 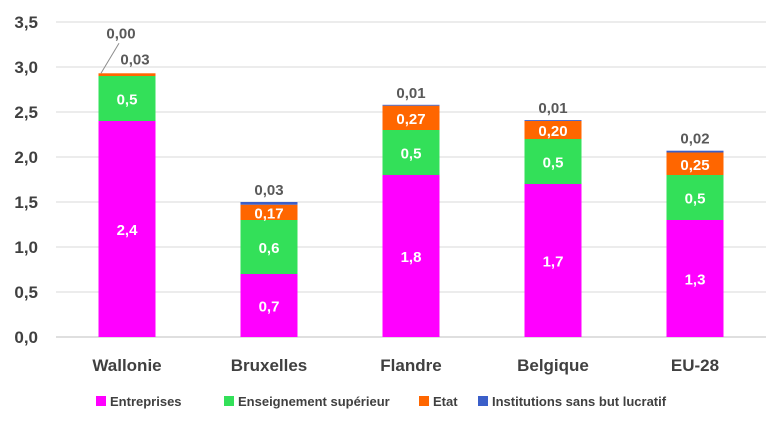 I want to click on y-tick-label: 0,0, so click(x=26, y=337).